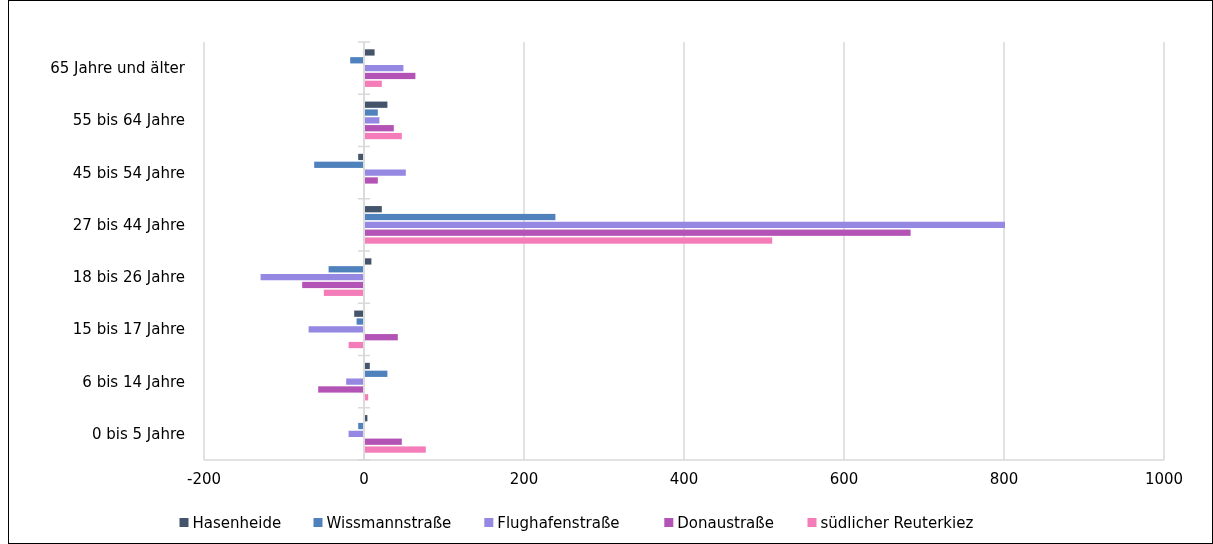  I want to click on legend-label: Hasenheide, so click(237, 523).